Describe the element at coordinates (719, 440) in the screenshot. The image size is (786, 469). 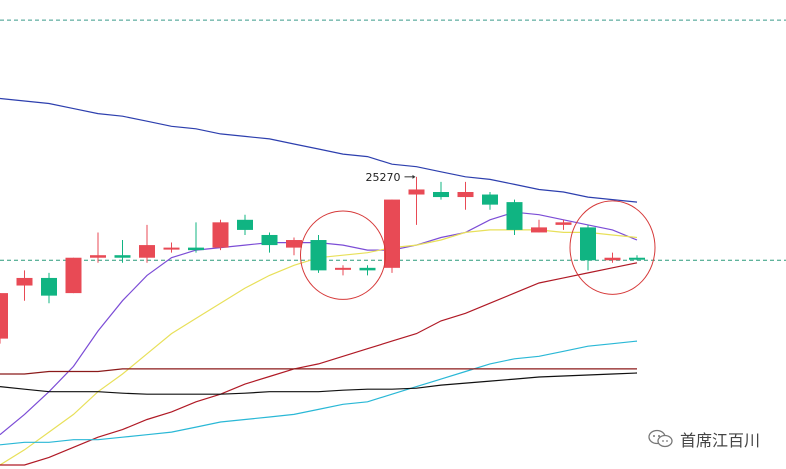
I see `watermark-text: 首席江百川` at that location.